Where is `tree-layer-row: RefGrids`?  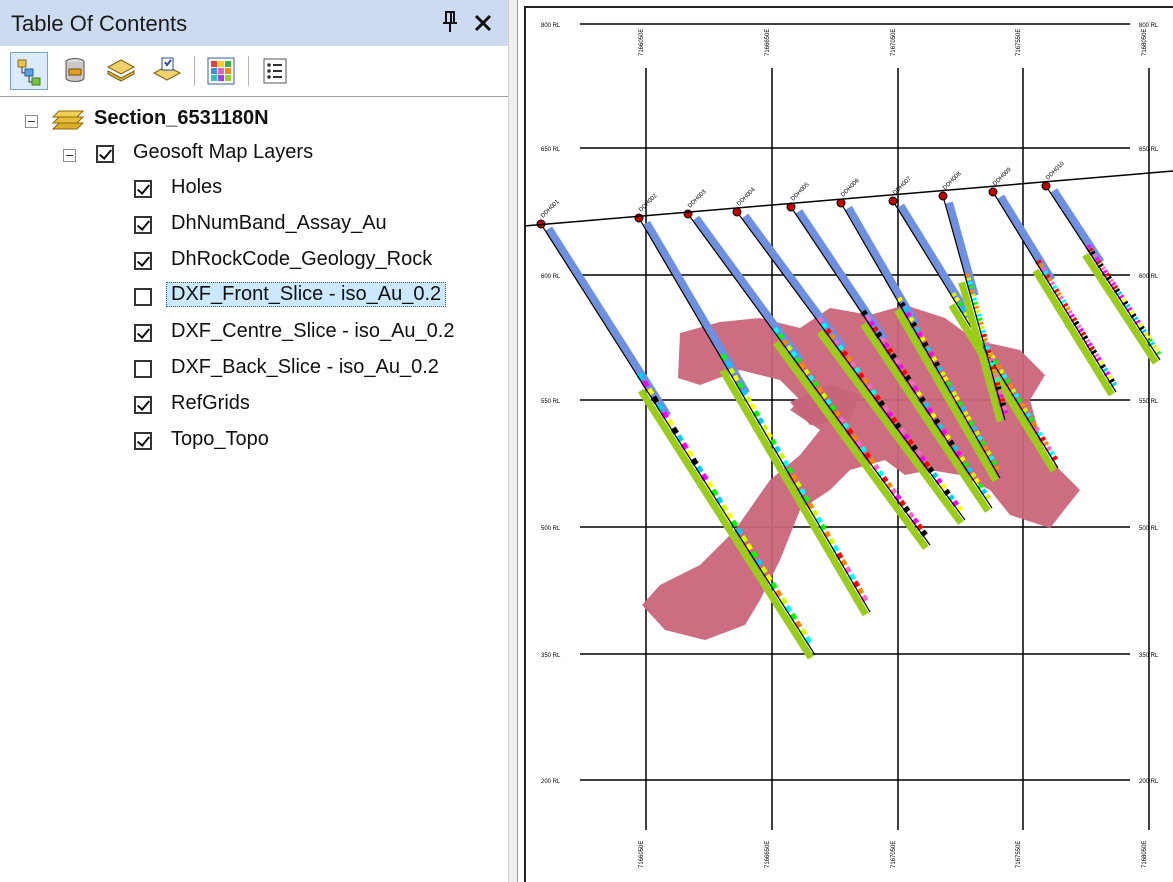
tree-layer-row: RefGrids is located at coordinates (250, 405).